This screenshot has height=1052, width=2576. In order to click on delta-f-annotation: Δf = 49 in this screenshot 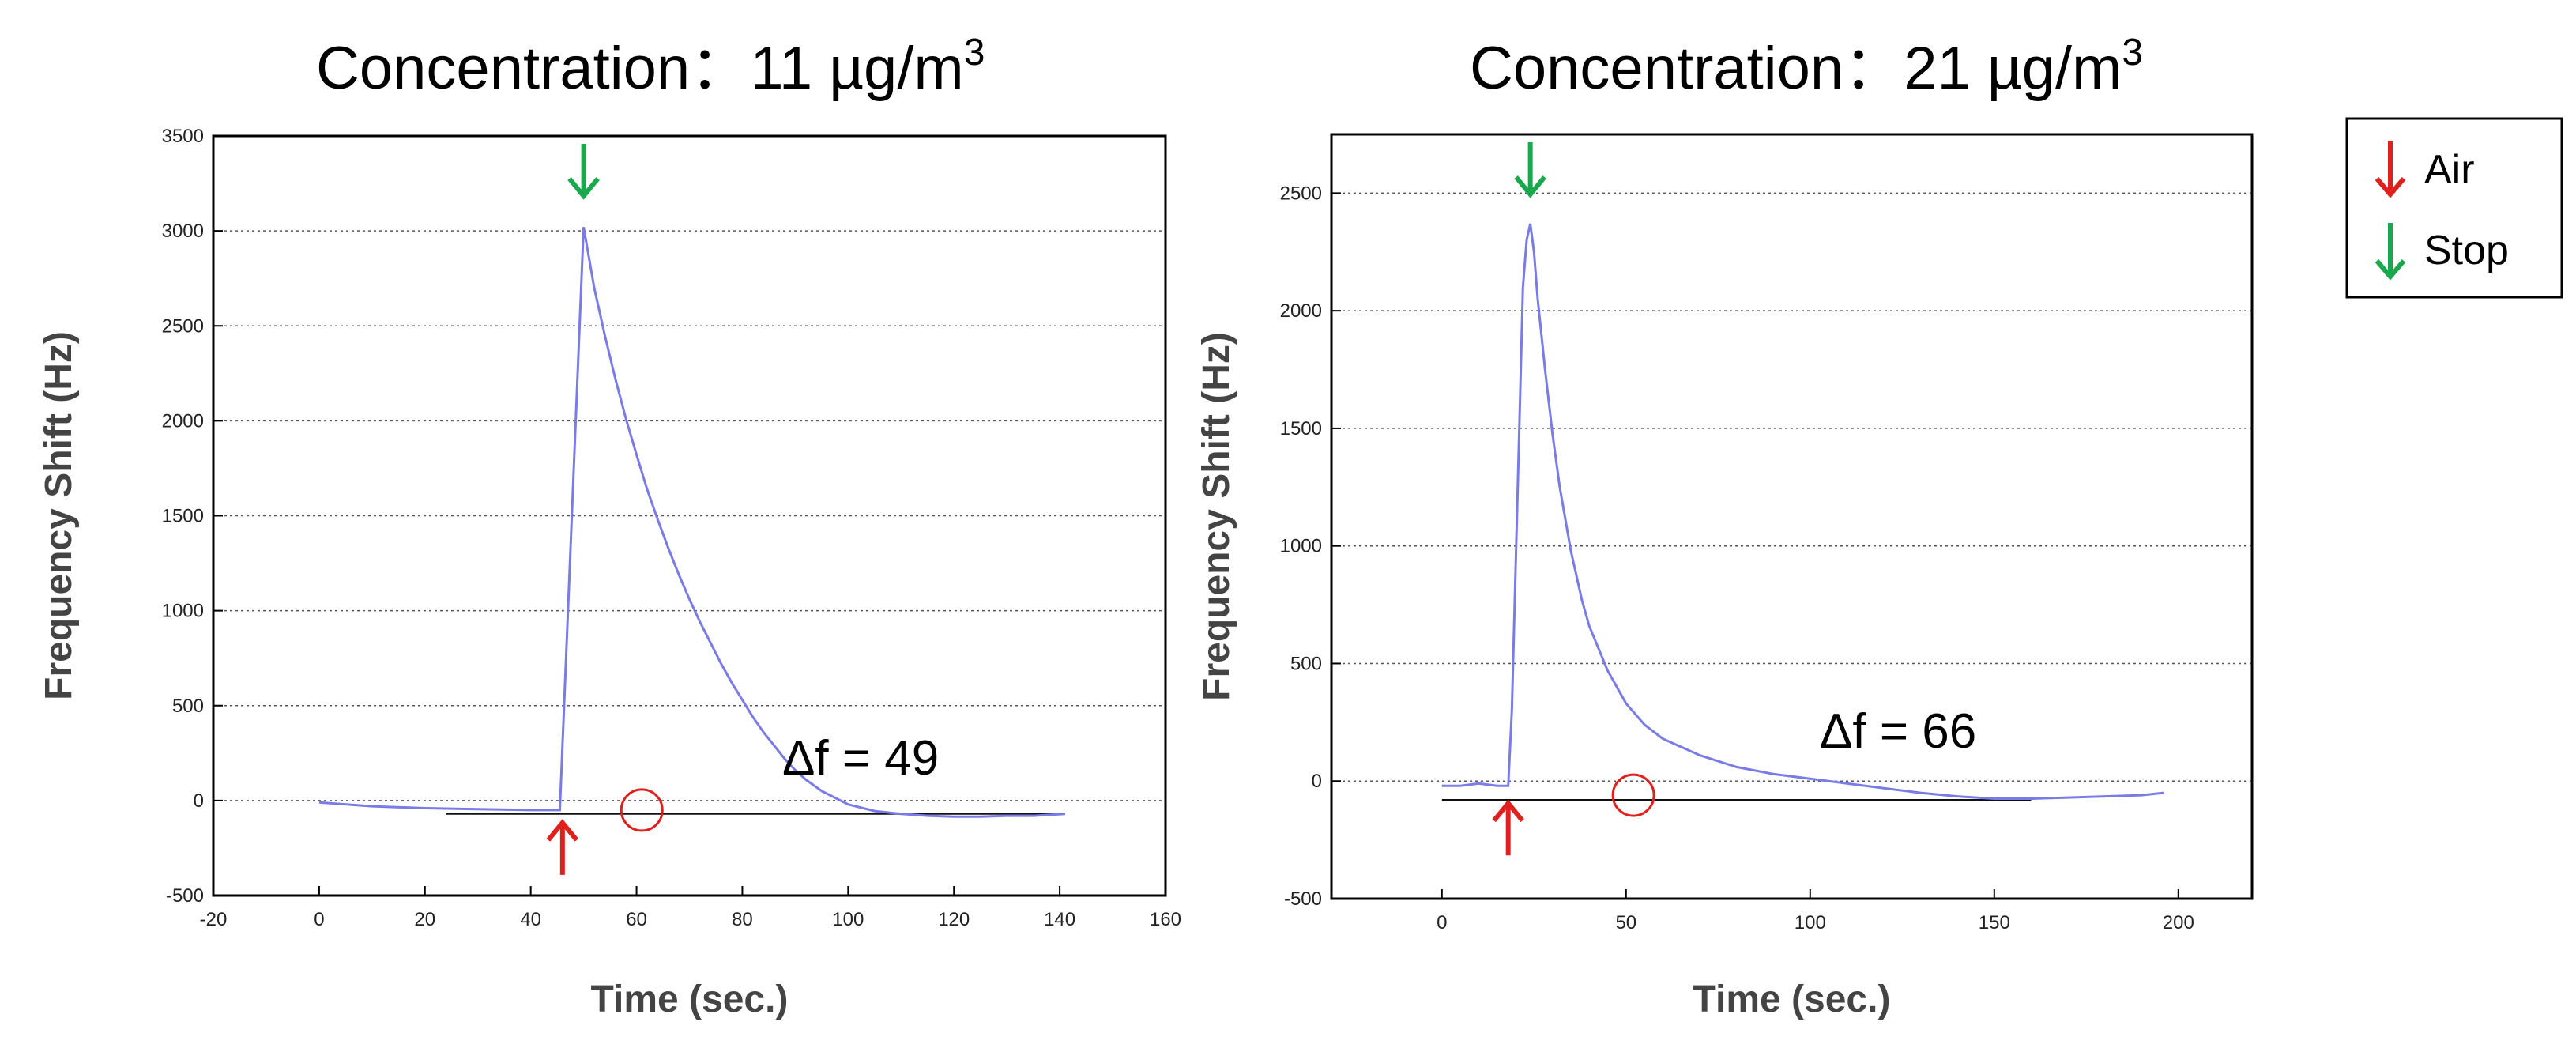, I will do `click(860, 758)`.